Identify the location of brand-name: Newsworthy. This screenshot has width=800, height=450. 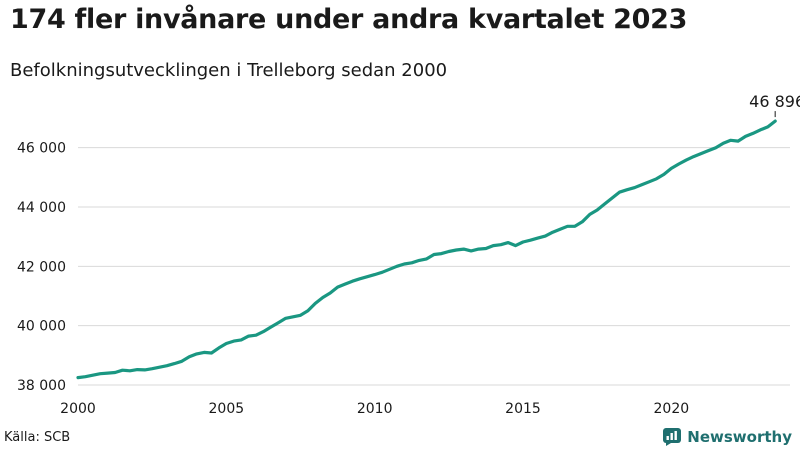
(739, 437).